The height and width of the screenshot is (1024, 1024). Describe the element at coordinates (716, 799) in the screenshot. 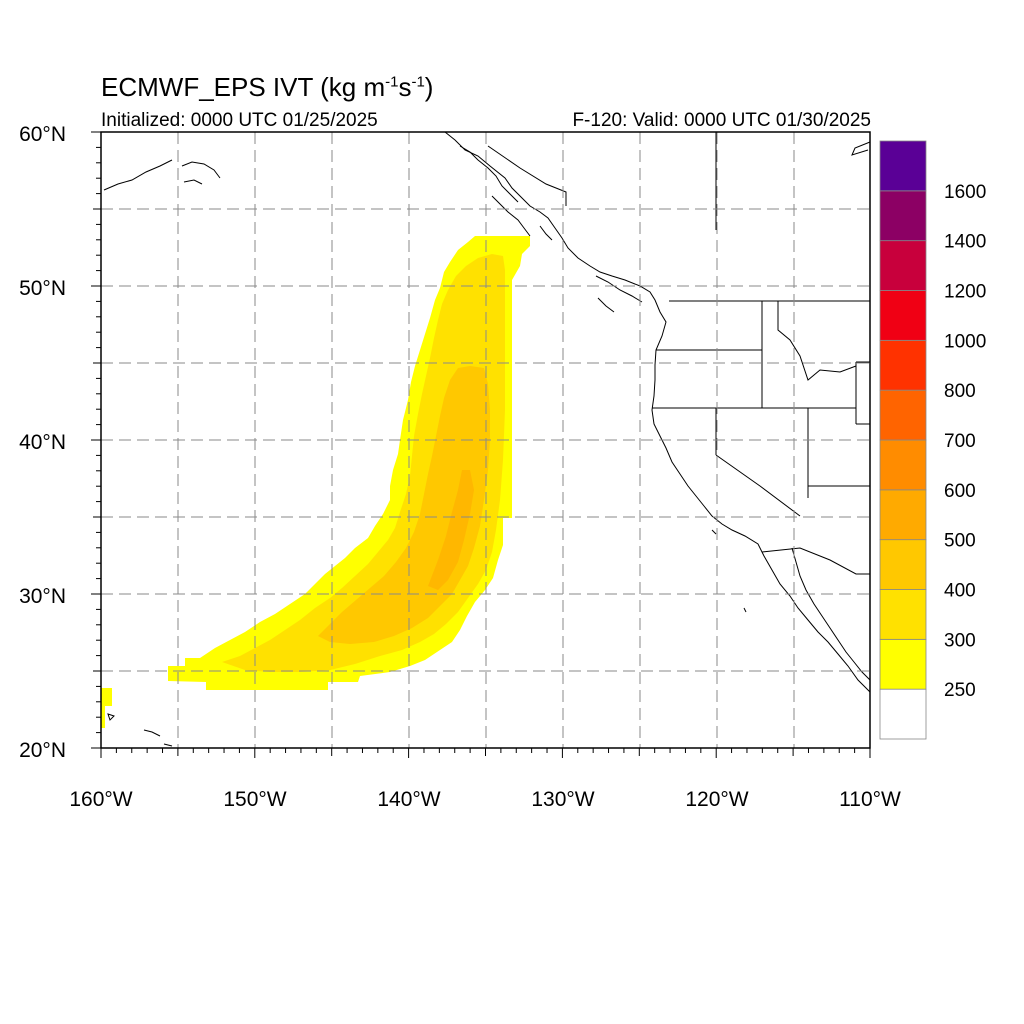

I see `lon-label: 120°W` at that location.